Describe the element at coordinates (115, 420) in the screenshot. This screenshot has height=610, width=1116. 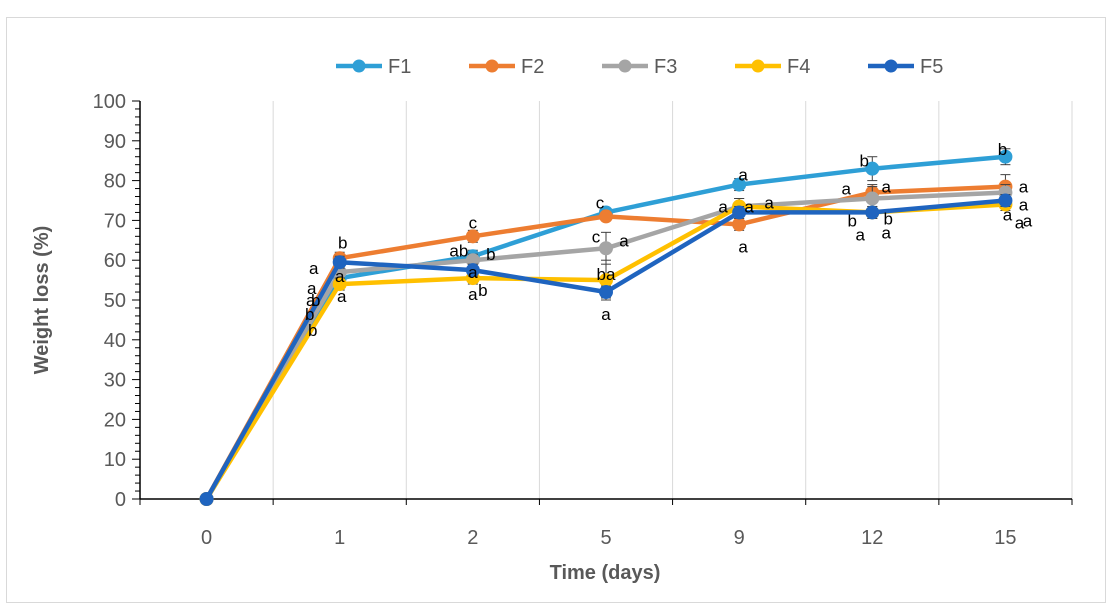
I see `y-tick-label: 20` at that location.